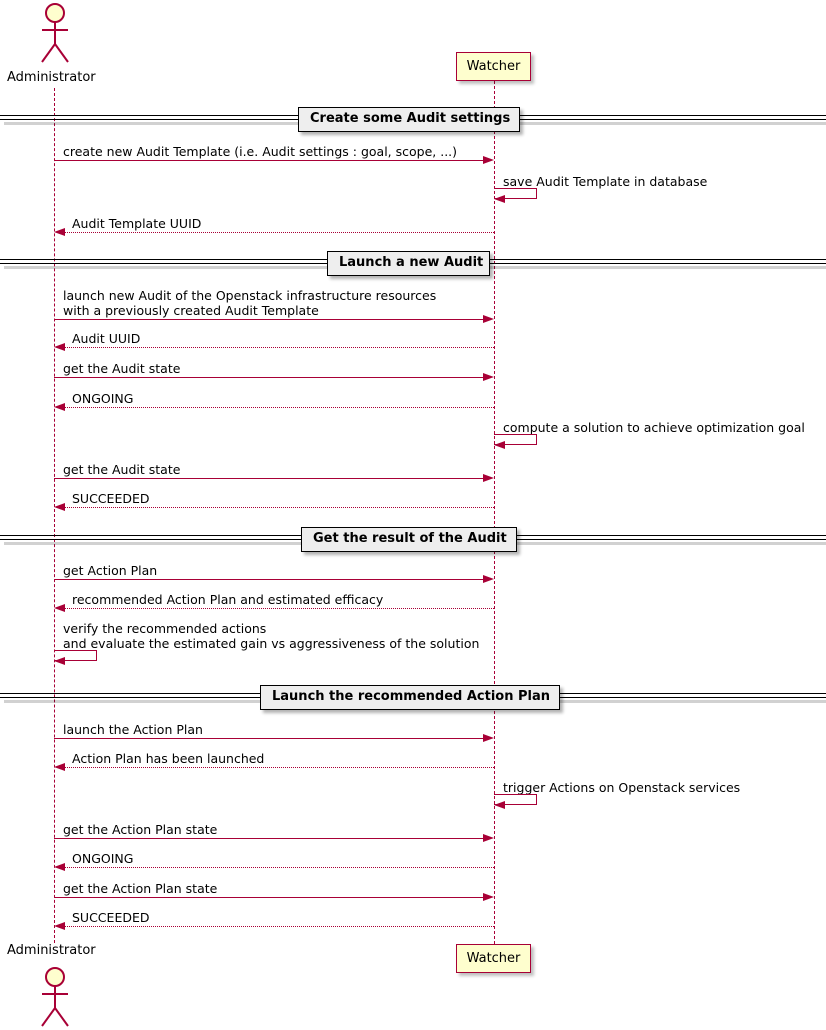 The height and width of the screenshot is (1030, 826). What do you see at coordinates (515, 439) in the screenshot?
I see `message-selfloop-compute-solution` at bounding box center [515, 439].